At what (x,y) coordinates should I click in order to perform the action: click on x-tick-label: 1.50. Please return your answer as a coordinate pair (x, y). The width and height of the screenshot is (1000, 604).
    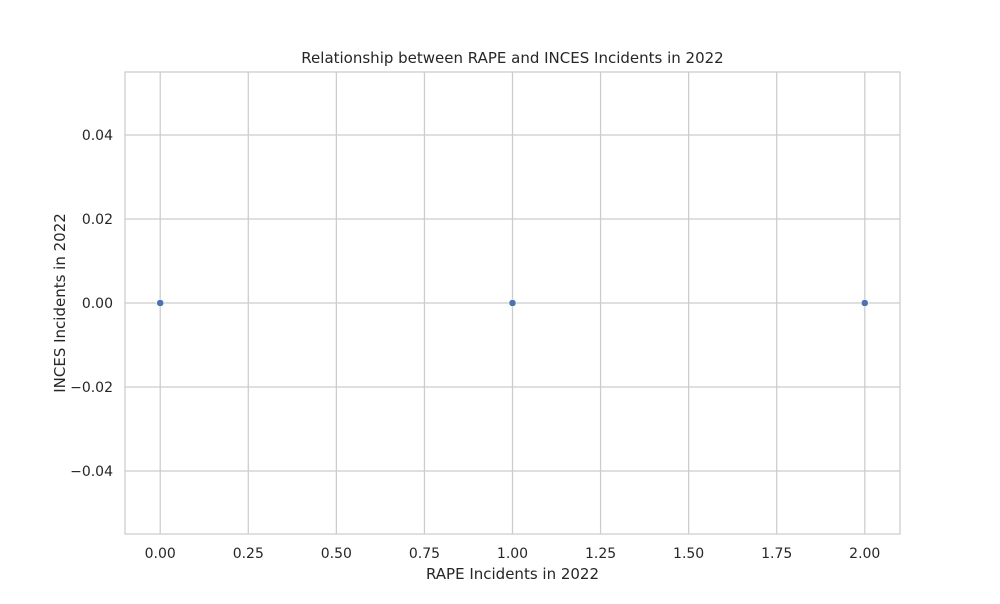
    Looking at the image, I should click on (688, 554).